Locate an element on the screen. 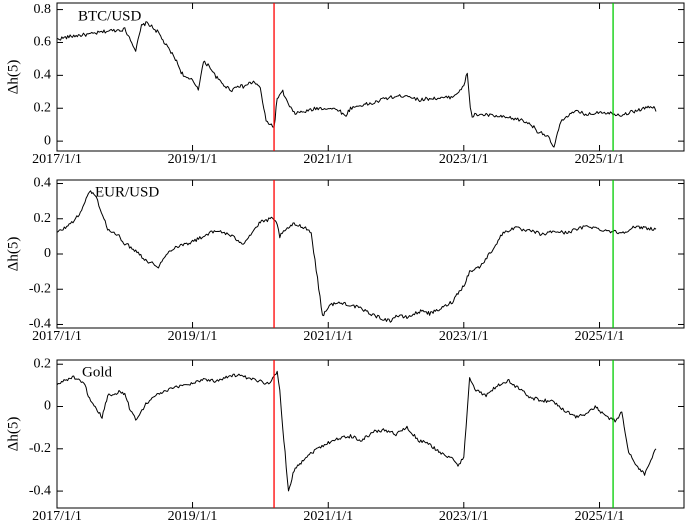 This screenshot has width=687, height=528. y-tick-label: 0.6 is located at coordinates (43, 42).